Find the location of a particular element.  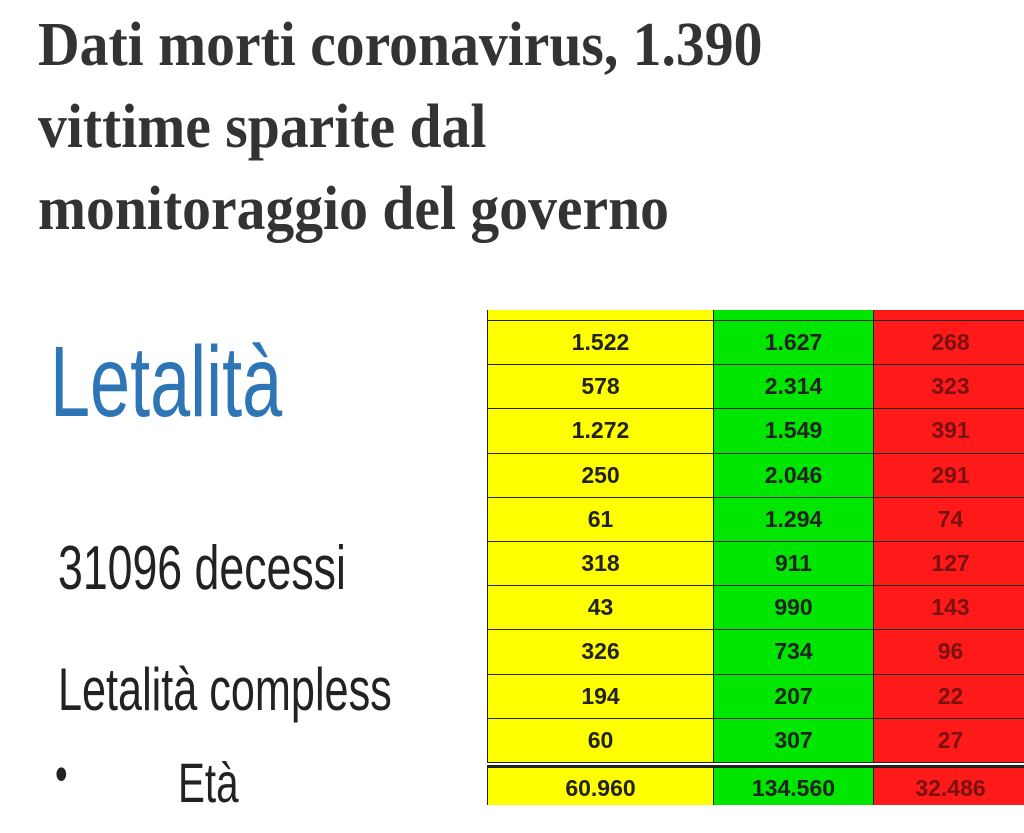

slide-deaths: 31096 decessi is located at coordinates (202, 568).